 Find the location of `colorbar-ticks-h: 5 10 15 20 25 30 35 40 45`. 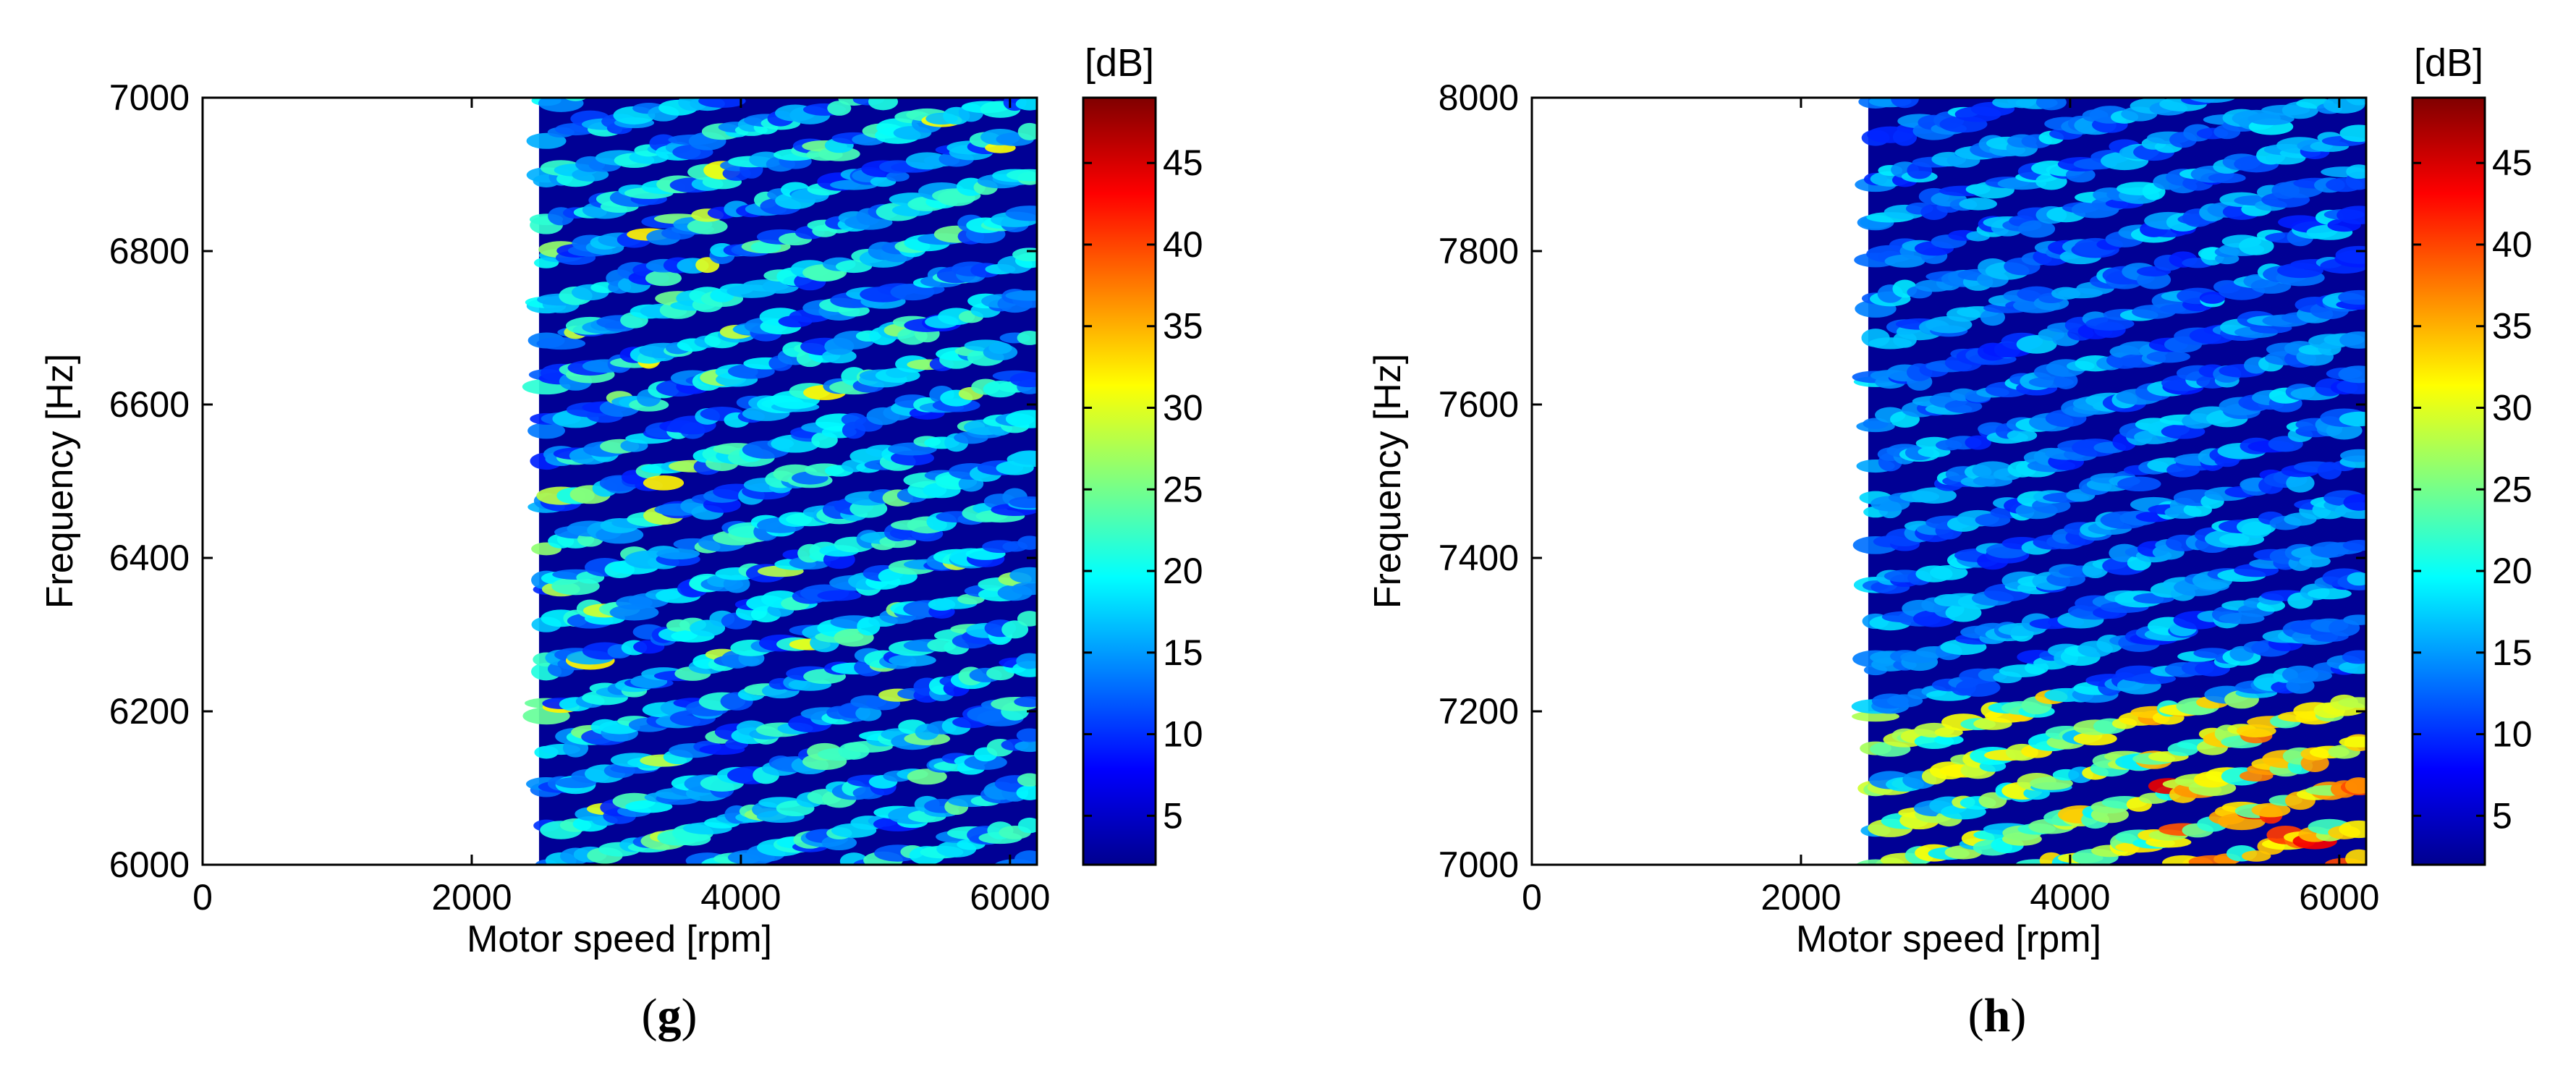

colorbar-ticks-h: 5 10 15 20 25 30 35 40 45 is located at coordinates (2472, 490).